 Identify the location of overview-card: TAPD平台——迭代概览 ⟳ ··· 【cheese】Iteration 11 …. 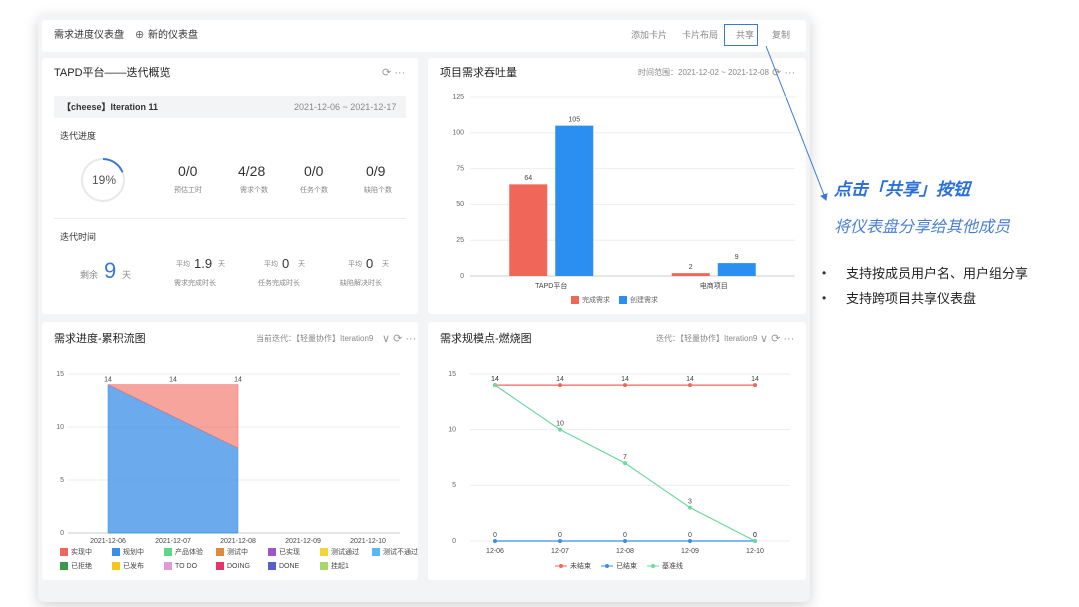
(230, 186).